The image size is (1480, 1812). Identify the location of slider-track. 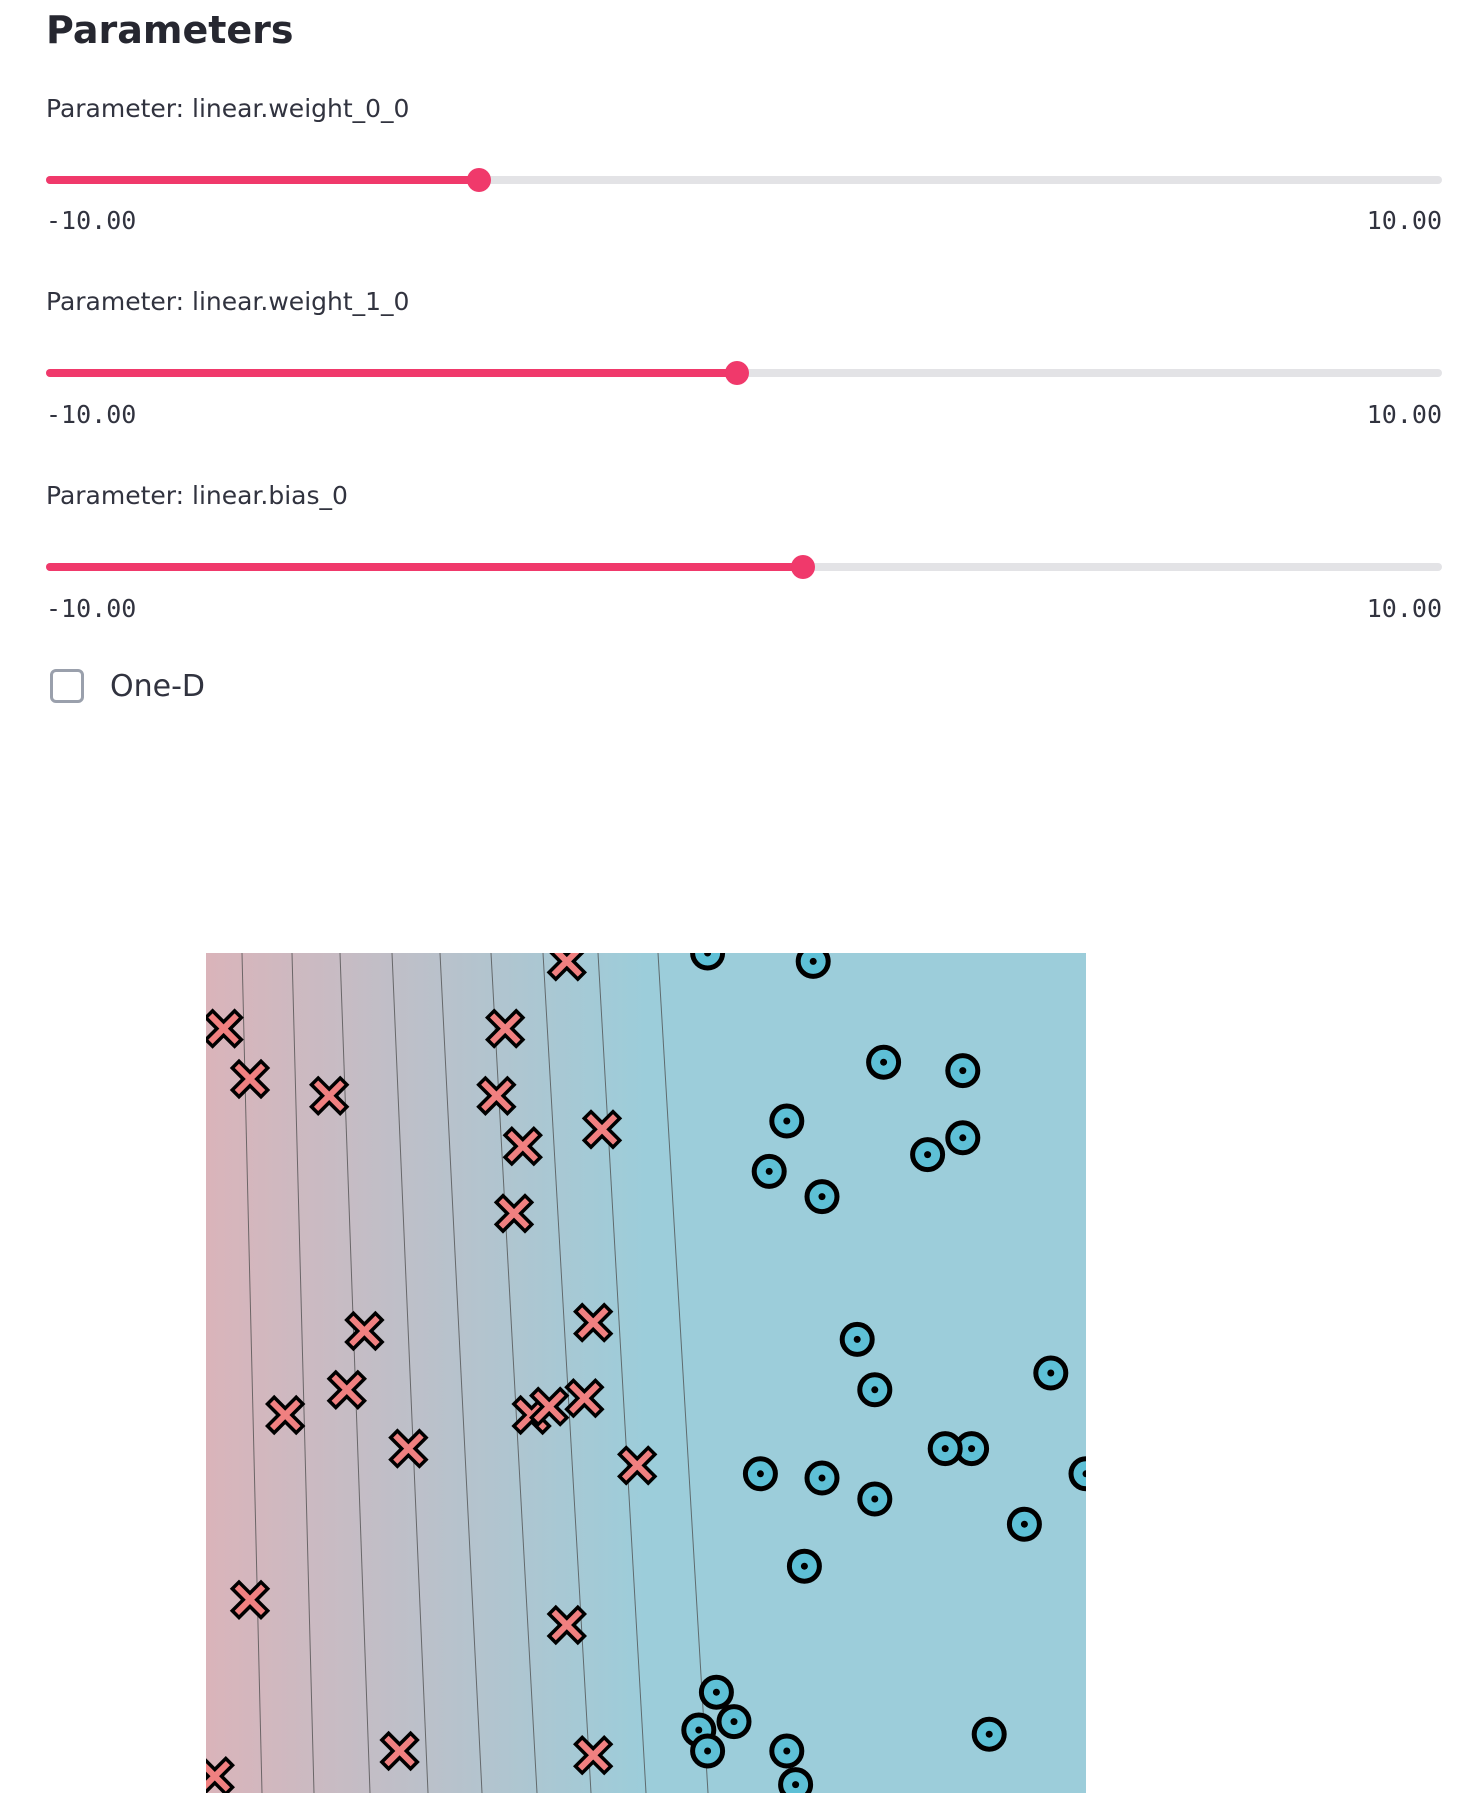
(744, 180).